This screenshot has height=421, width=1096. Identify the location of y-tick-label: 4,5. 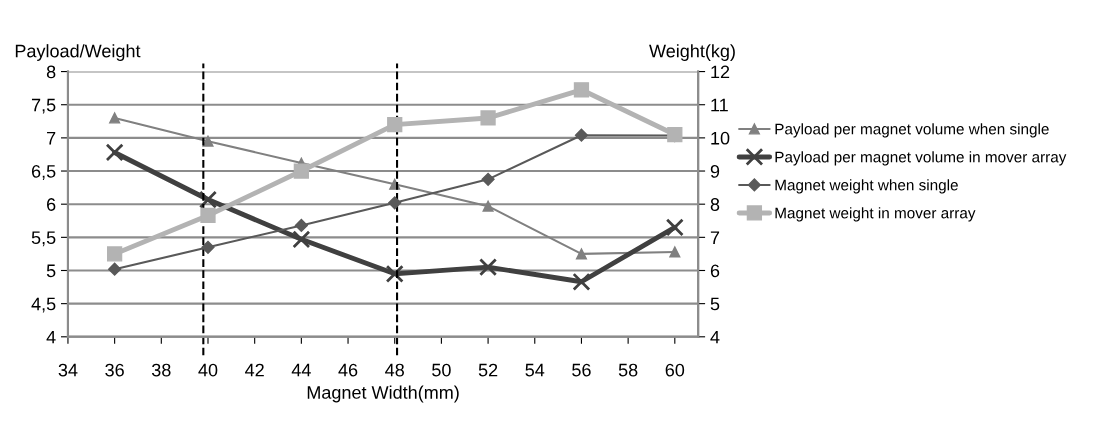
(43, 305).